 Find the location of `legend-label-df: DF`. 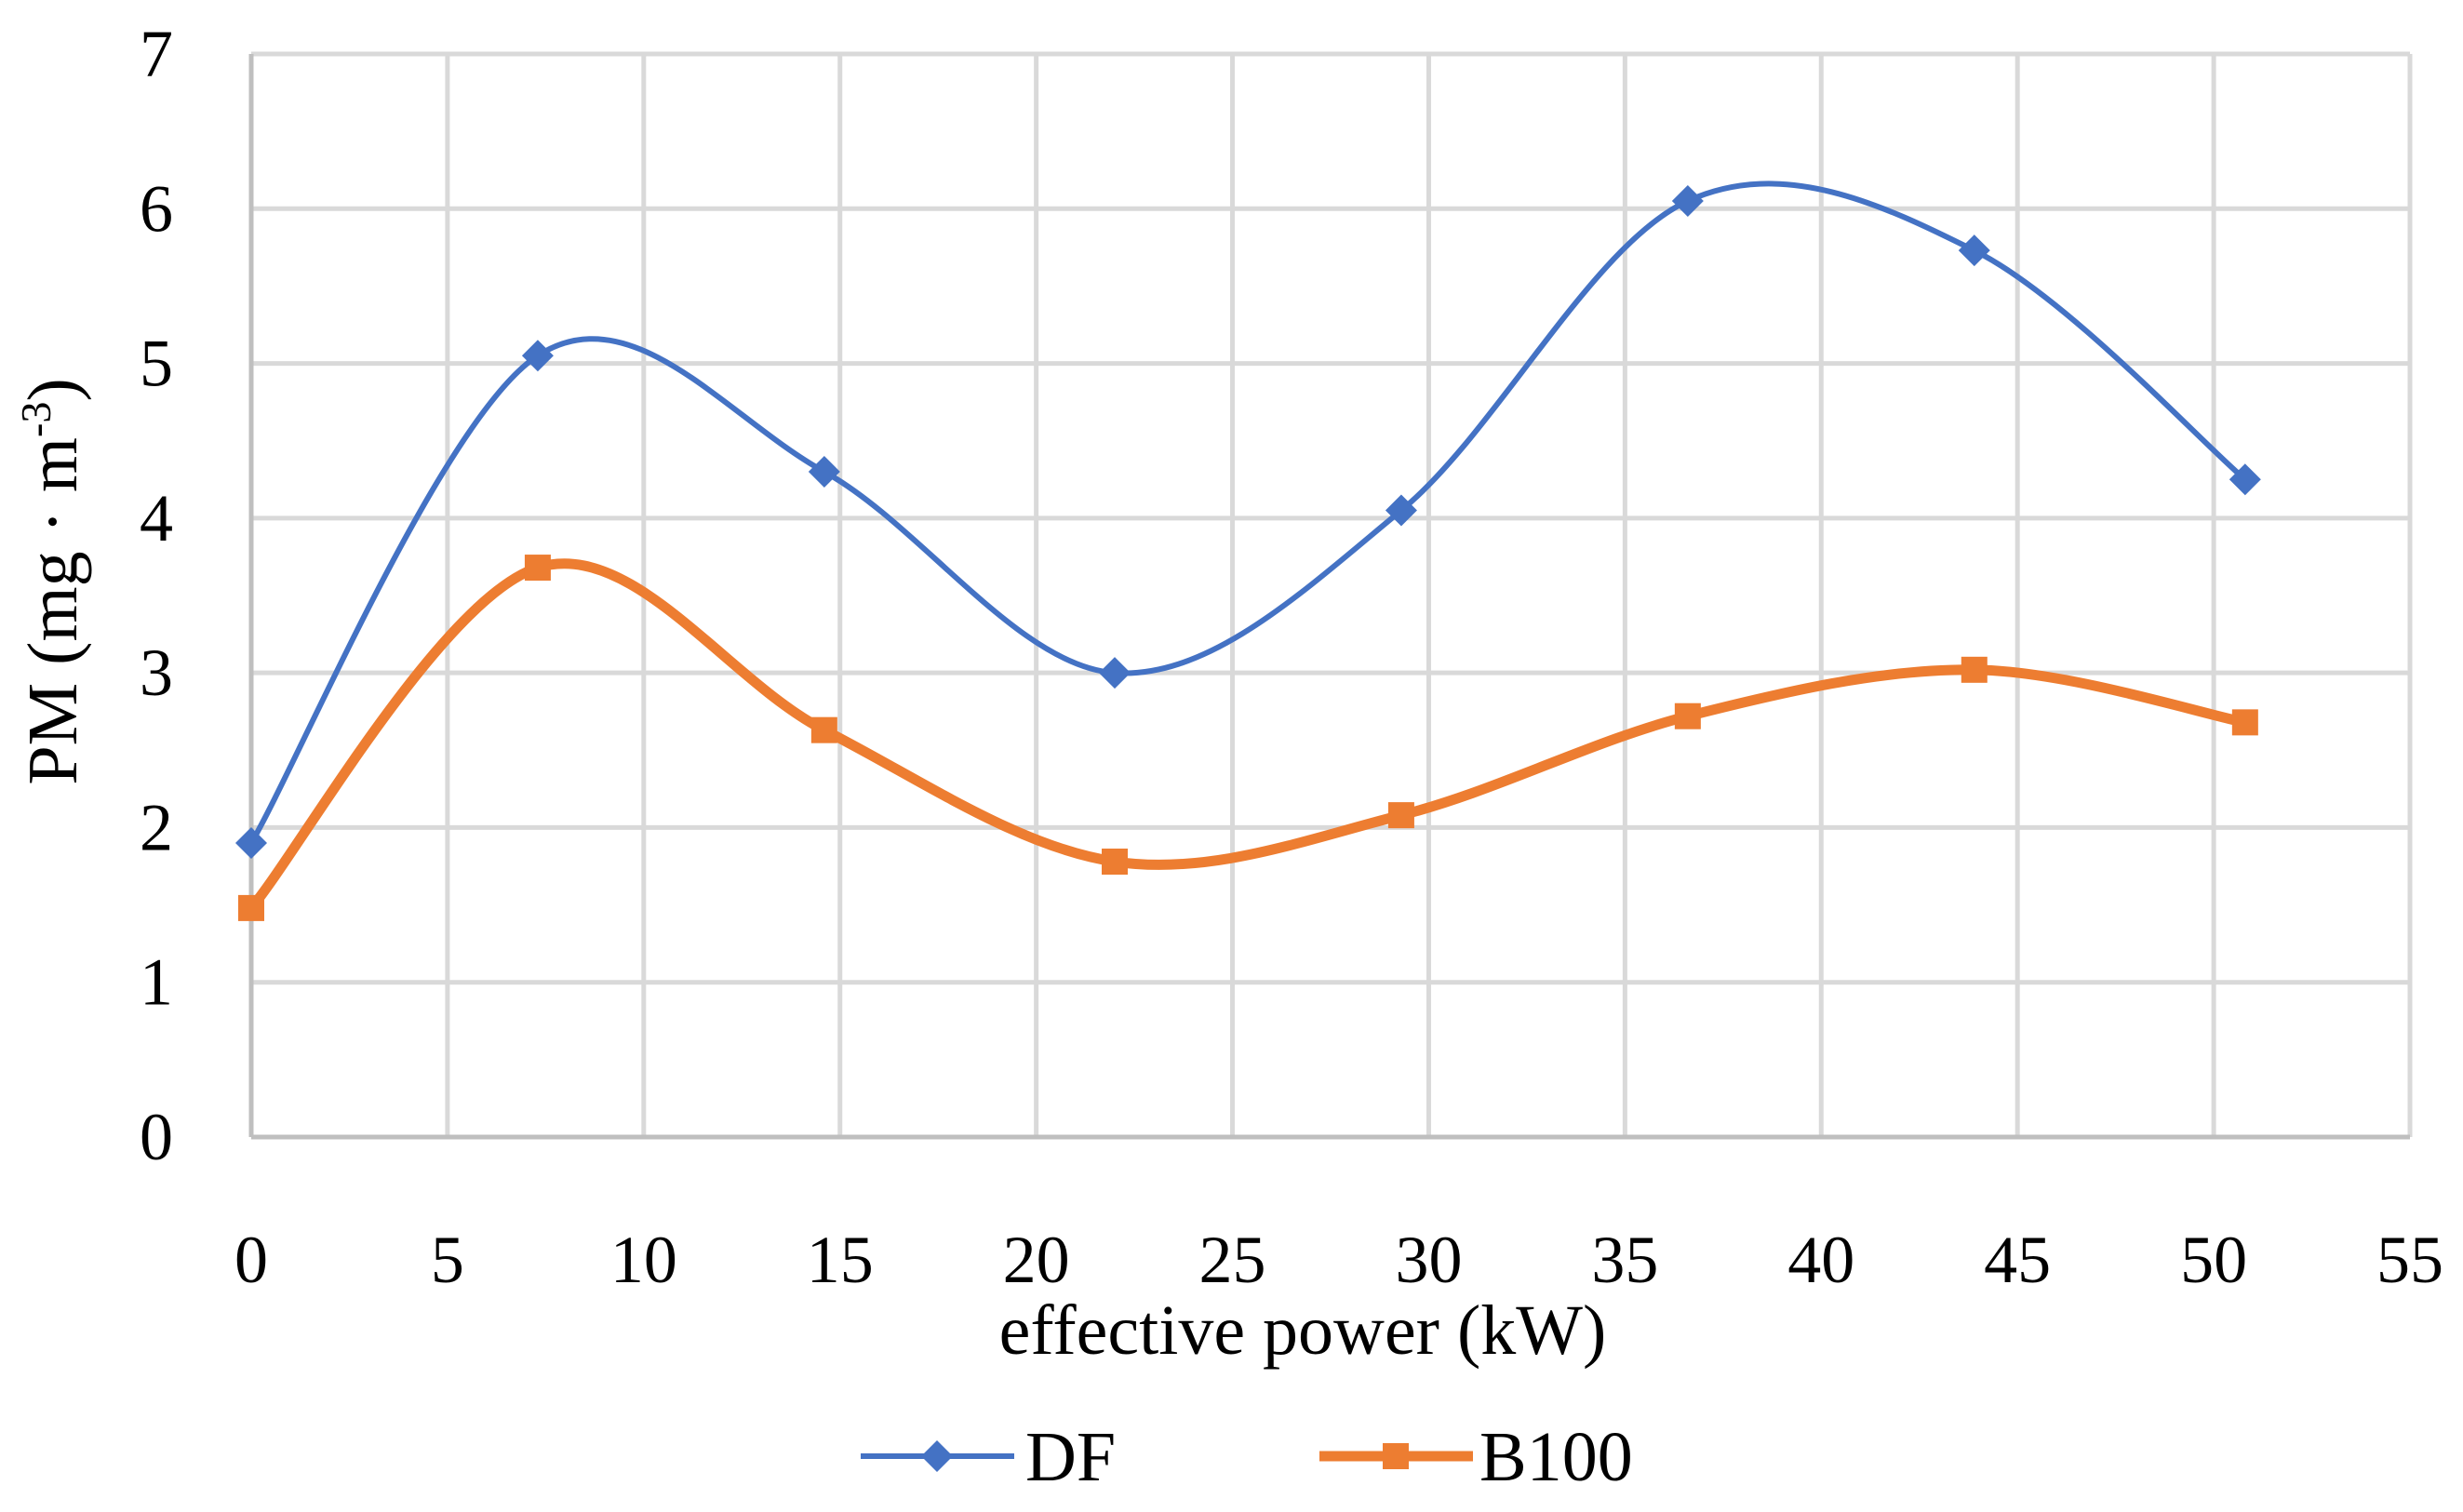

legend-label-df: DF is located at coordinates (1070, 1457).